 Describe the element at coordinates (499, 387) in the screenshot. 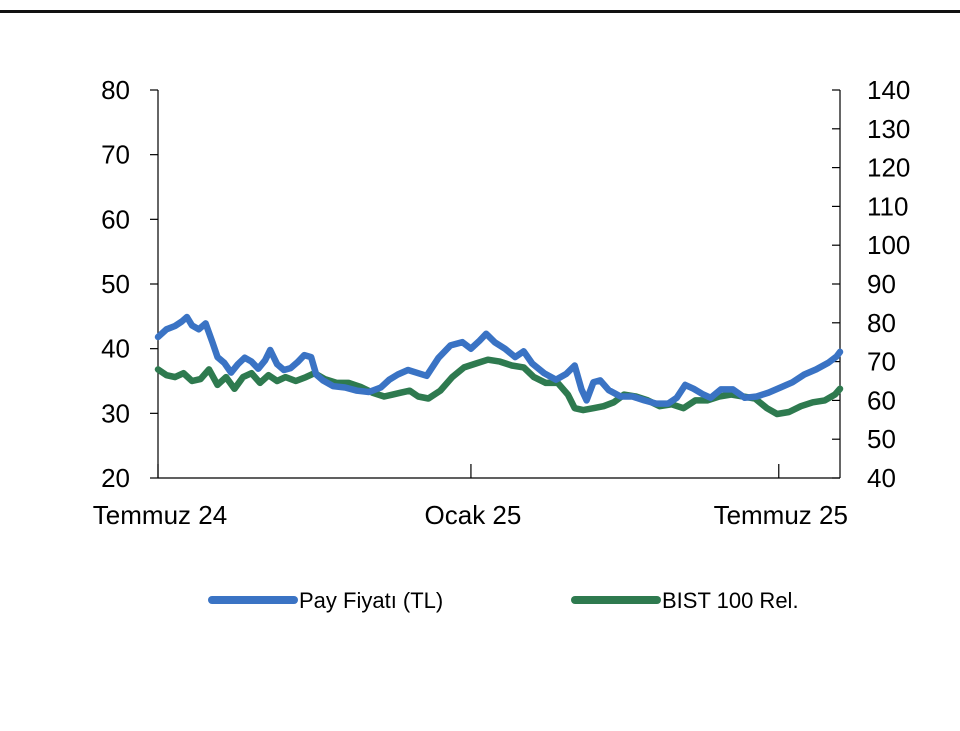

I see `series-line-bist100` at that location.